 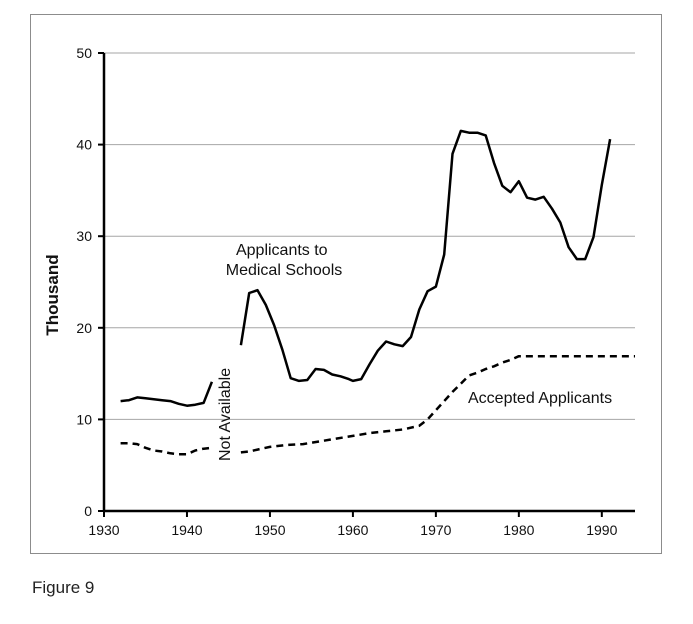 I want to click on figure-caption: Figure 9, so click(x=63, y=587).